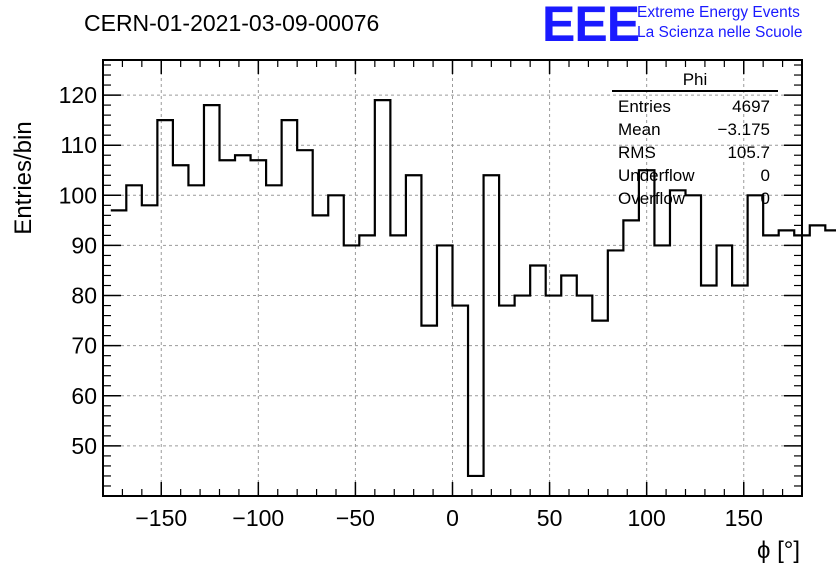 The width and height of the screenshot is (836, 572). What do you see at coordinates (652, 198) in the screenshot?
I see `stats-label: Overflow` at bounding box center [652, 198].